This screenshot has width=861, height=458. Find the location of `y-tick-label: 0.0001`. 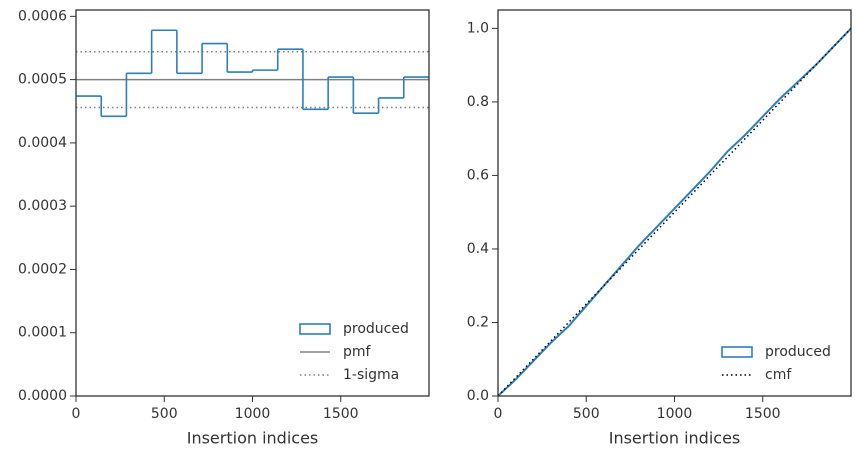

y-tick-label: 0.0001 is located at coordinates (42, 333).